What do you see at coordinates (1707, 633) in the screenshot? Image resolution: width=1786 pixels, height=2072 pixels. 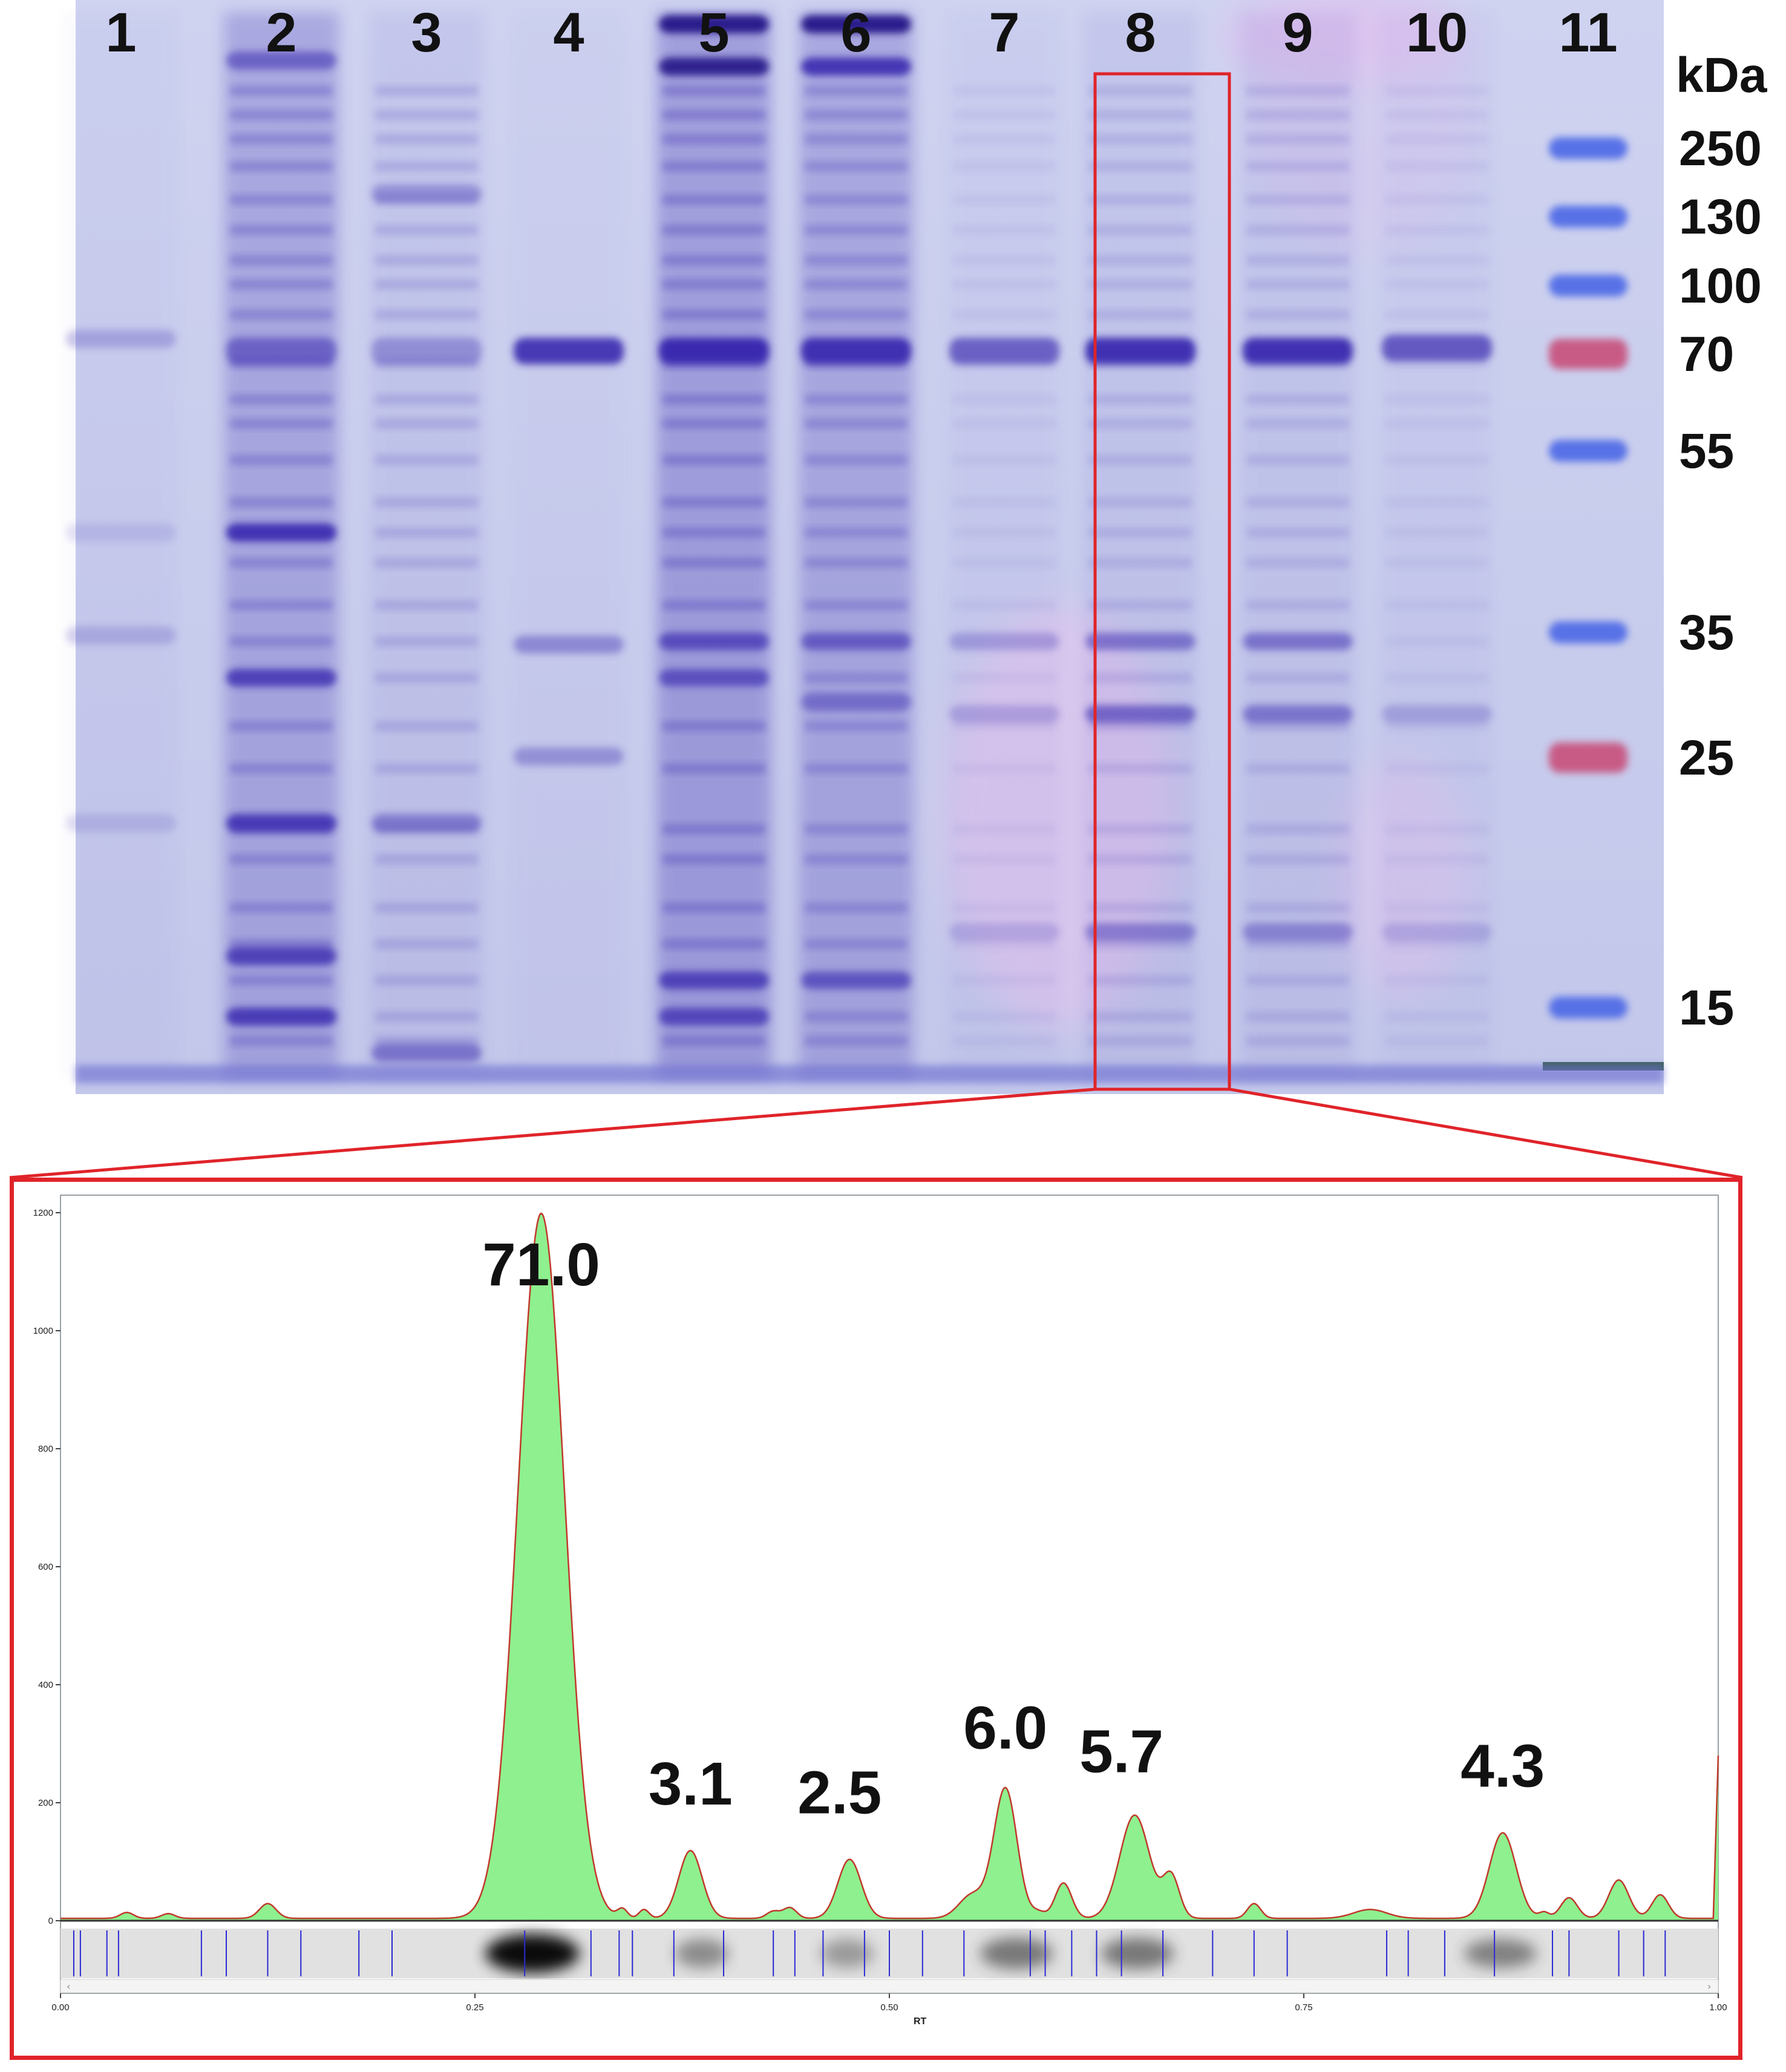 I see `marker-size-label: 35` at bounding box center [1707, 633].